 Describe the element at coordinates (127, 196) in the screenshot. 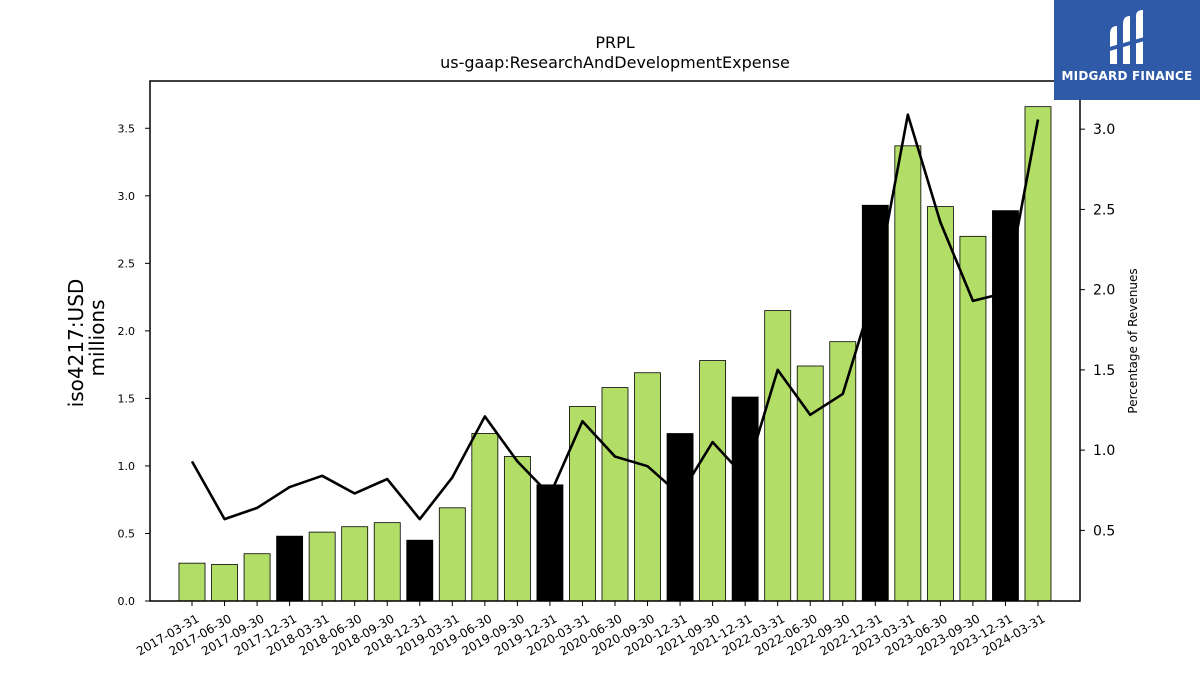

I see `left-tick-label: 3.0` at that location.